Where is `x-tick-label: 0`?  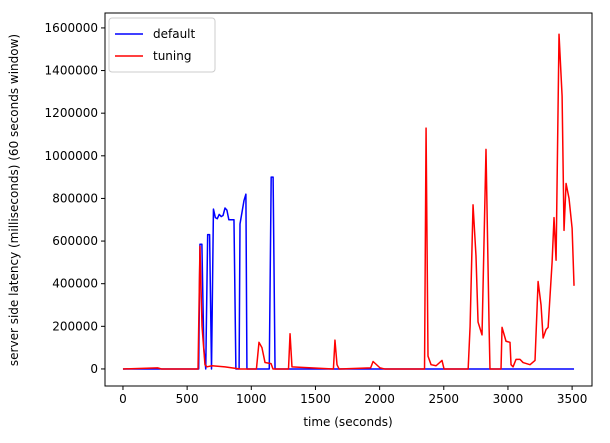
x-tick-label: 0 is located at coordinates (123, 399).